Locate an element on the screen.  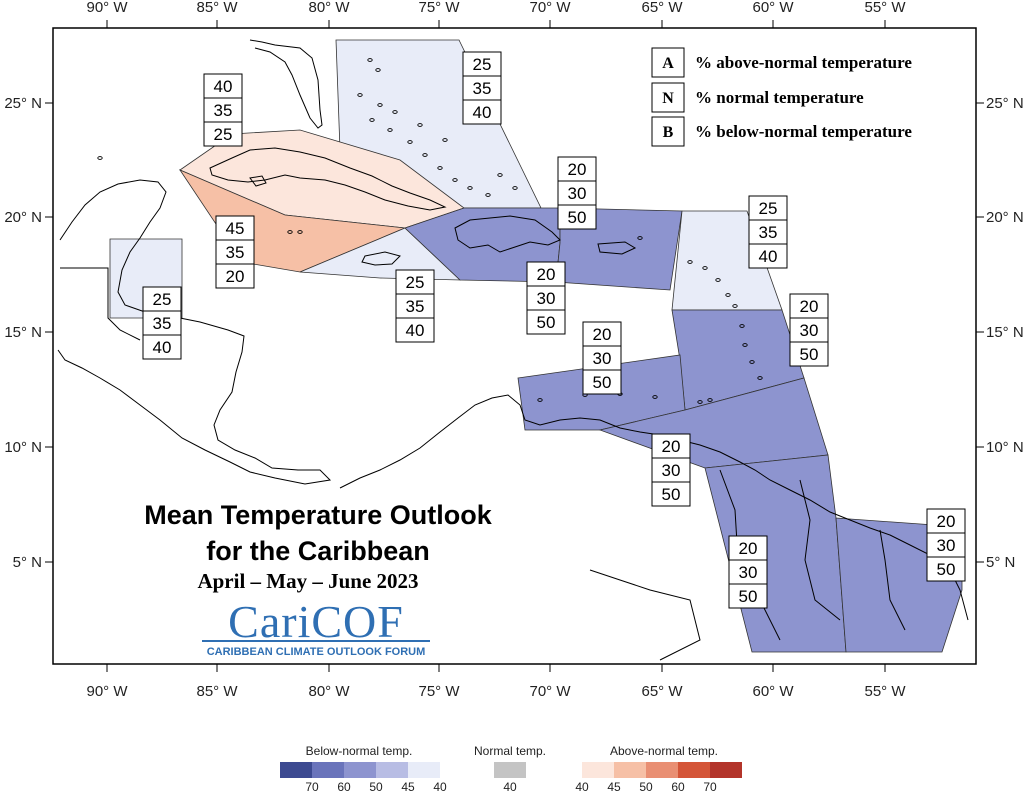
florida-coast is located at coordinates (286, 84).